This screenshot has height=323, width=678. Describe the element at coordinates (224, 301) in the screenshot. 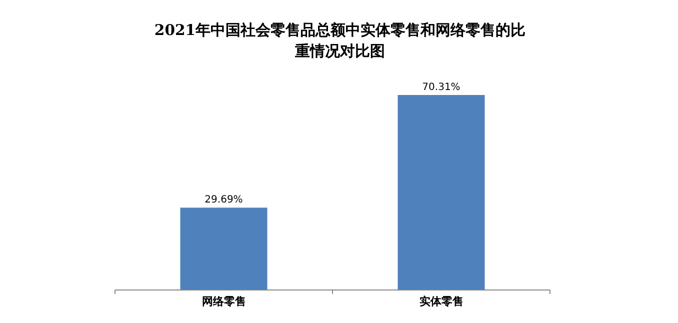

I see `x-tick-label: 网络零售` at that location.